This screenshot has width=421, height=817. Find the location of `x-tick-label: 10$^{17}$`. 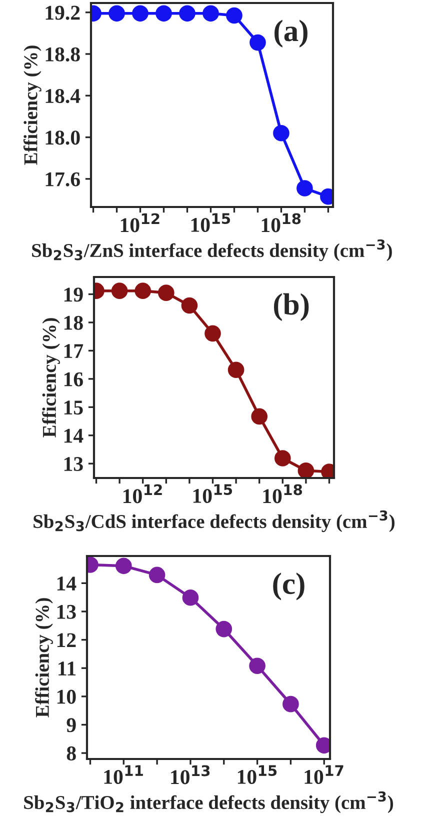

x-tick-label: 10$^{17}$ is located at coordinates (324, 774).